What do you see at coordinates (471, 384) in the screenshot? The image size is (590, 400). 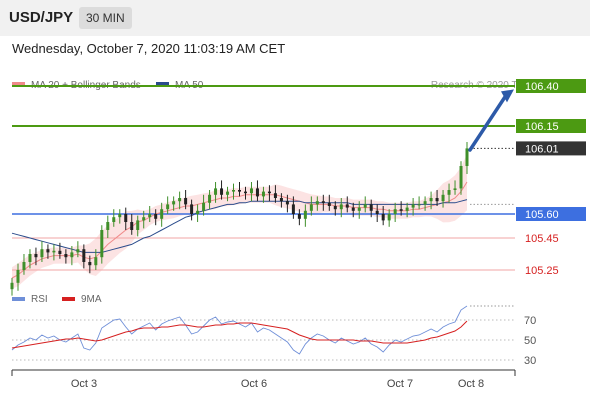 I see `x-tick-label: Oct 8` at bounding box center [471, 384].